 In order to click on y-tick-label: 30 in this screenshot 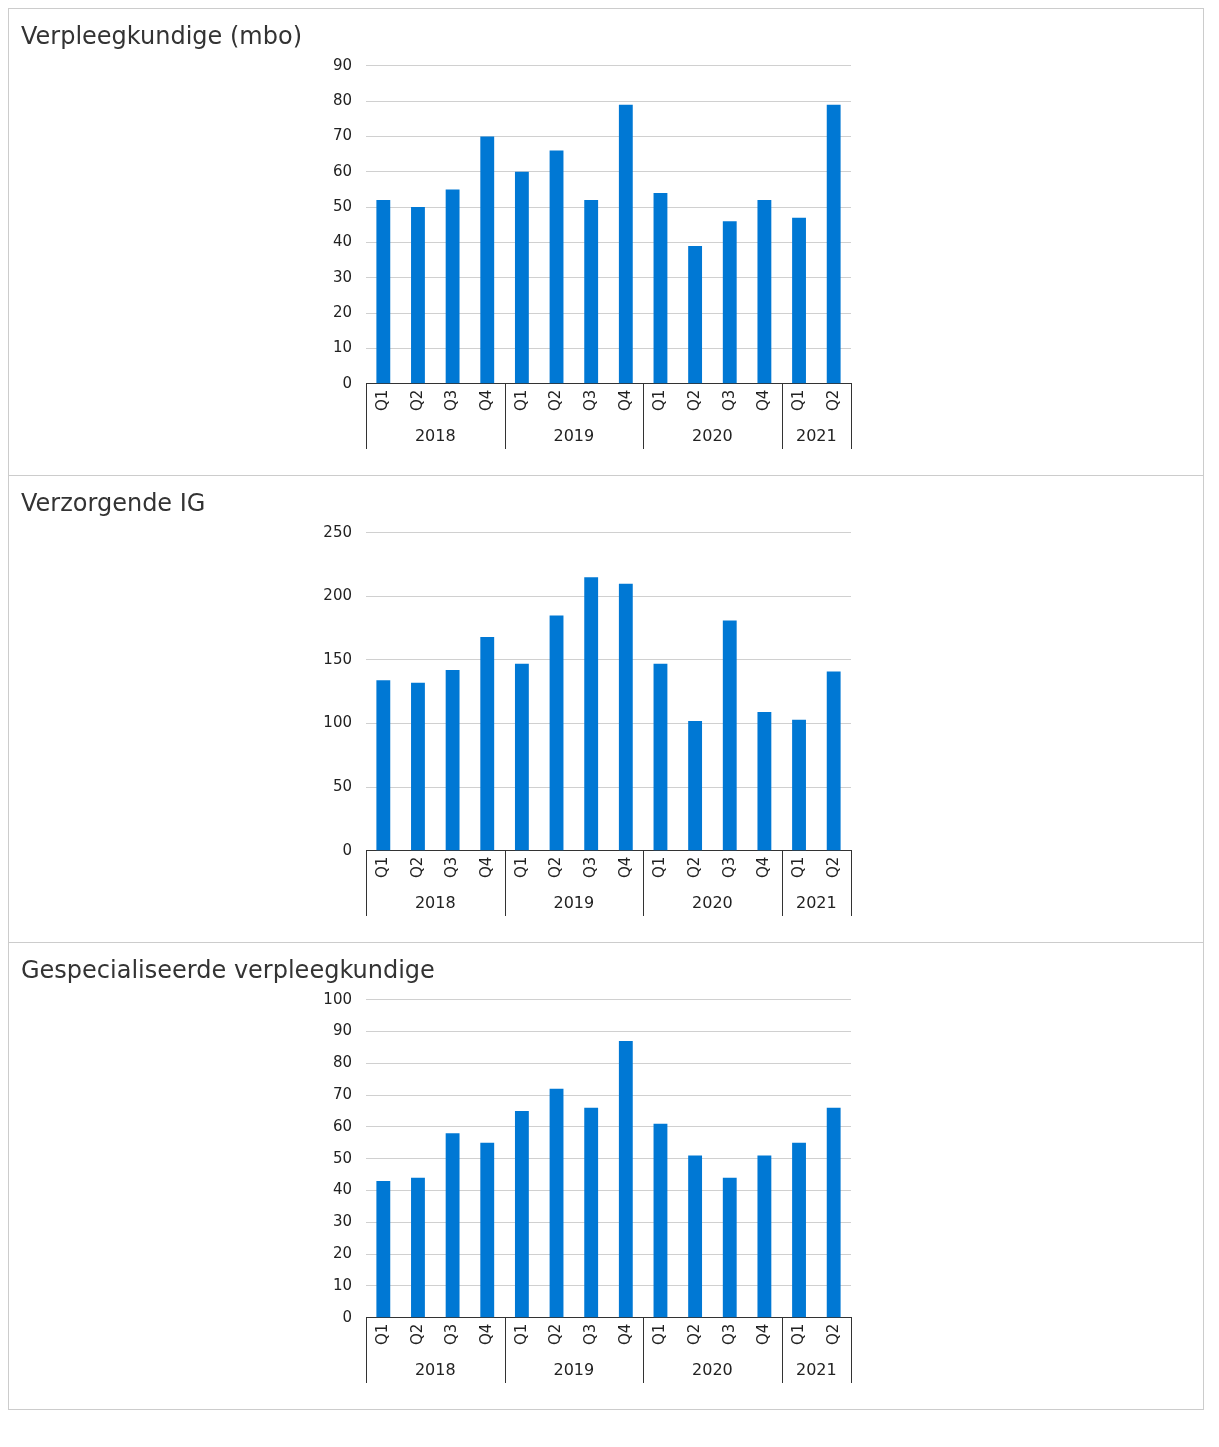, I will do `click(342, 276)`.